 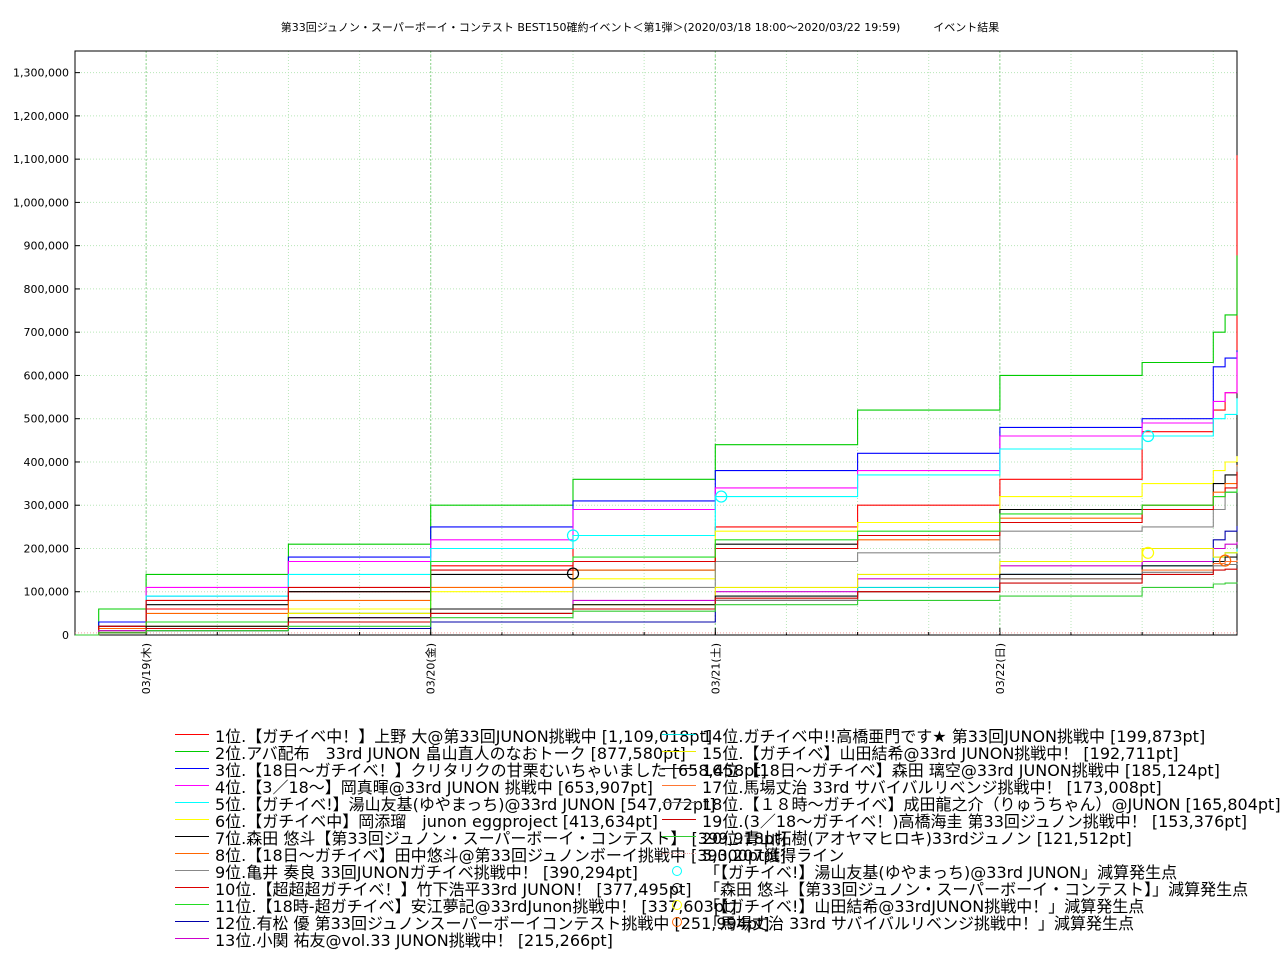 What do you see at coordinates (414, 940) in the screenshot?
I see `legend-label: 13位.小関 祐友@vol.33 JUNON挑戦中！ [215,266pt]` at bounding box center [414, 940].